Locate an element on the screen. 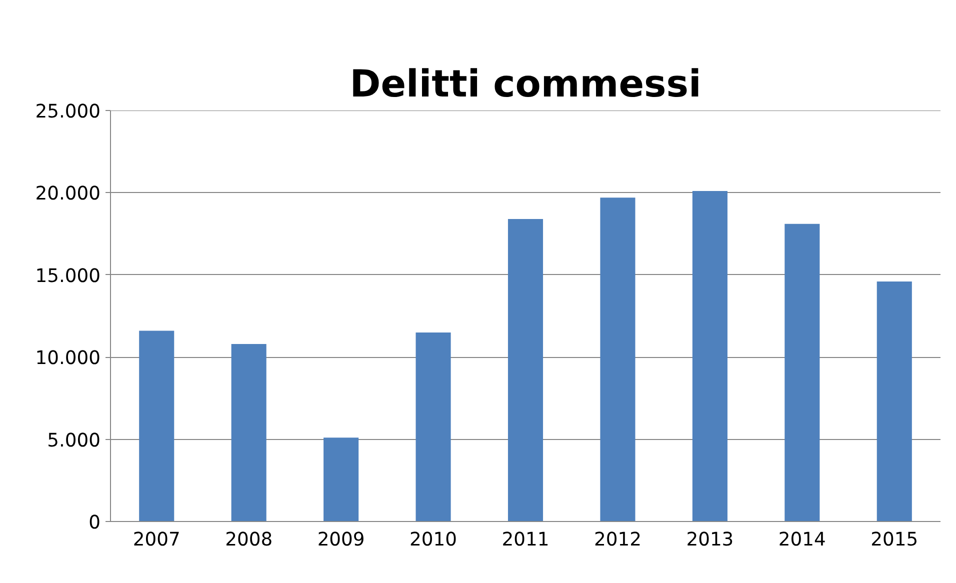 The width and height of the screenshot is (956, 583). x-tick-label: 2014 is located at coordinates (802, 540).